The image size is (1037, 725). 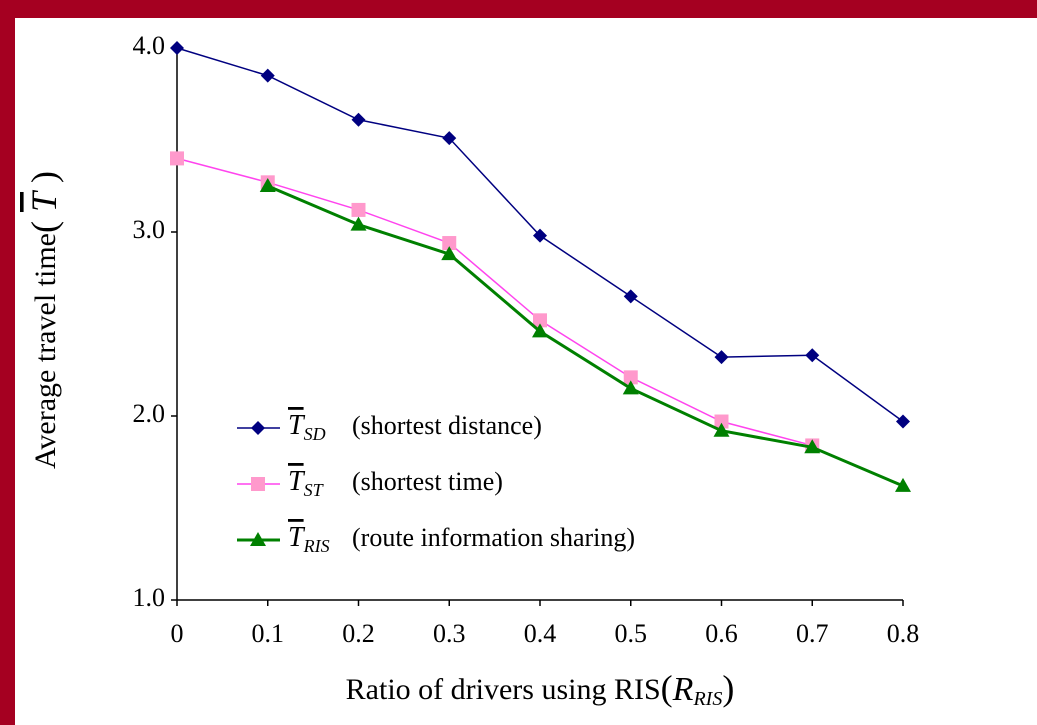 What do you see at coordinates (314, 490) in the screenshot?
I see `legend-subscript: ST` at bounding box center [314, 490].